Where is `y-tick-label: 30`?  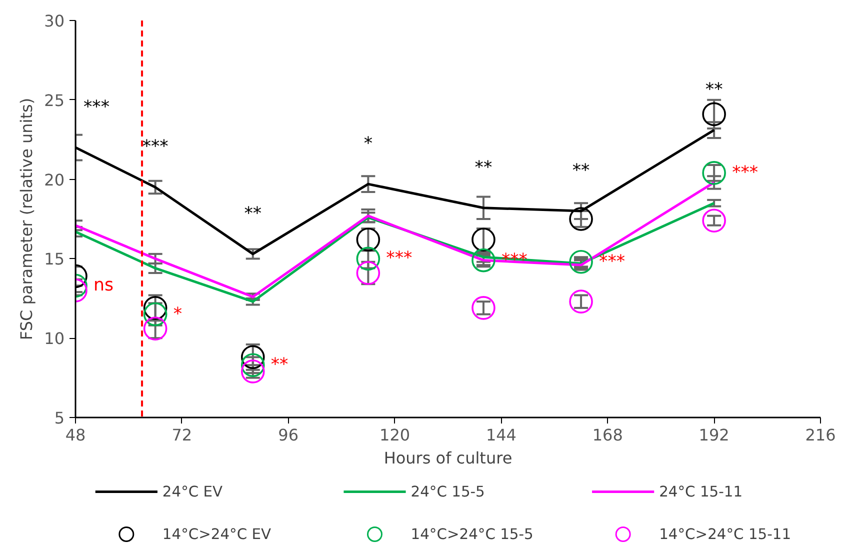
y-tick-label: 30 is located at coordinates (54, 21).